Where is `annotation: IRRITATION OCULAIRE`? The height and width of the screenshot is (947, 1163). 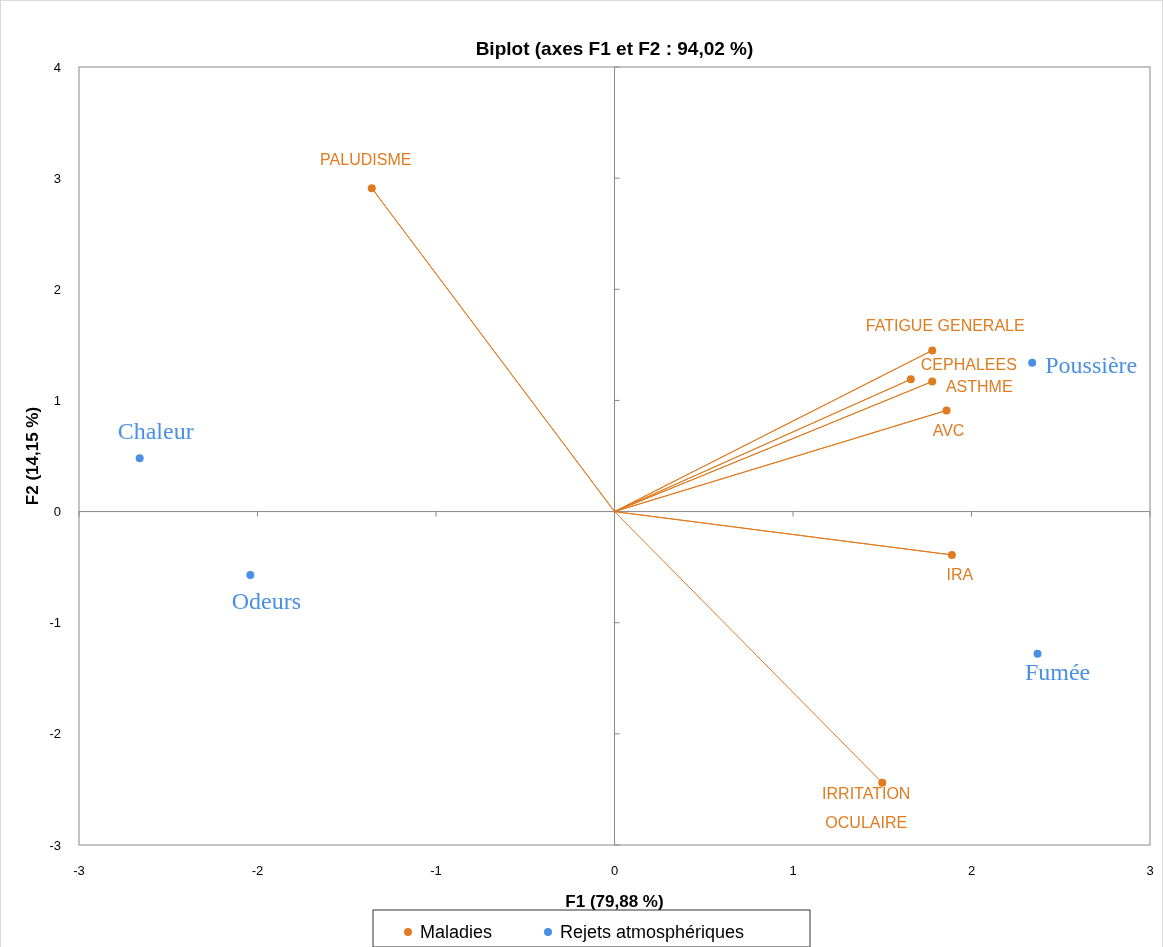 annotation: IRRITATION OCULAIRE is located at coordinates (866, 808).